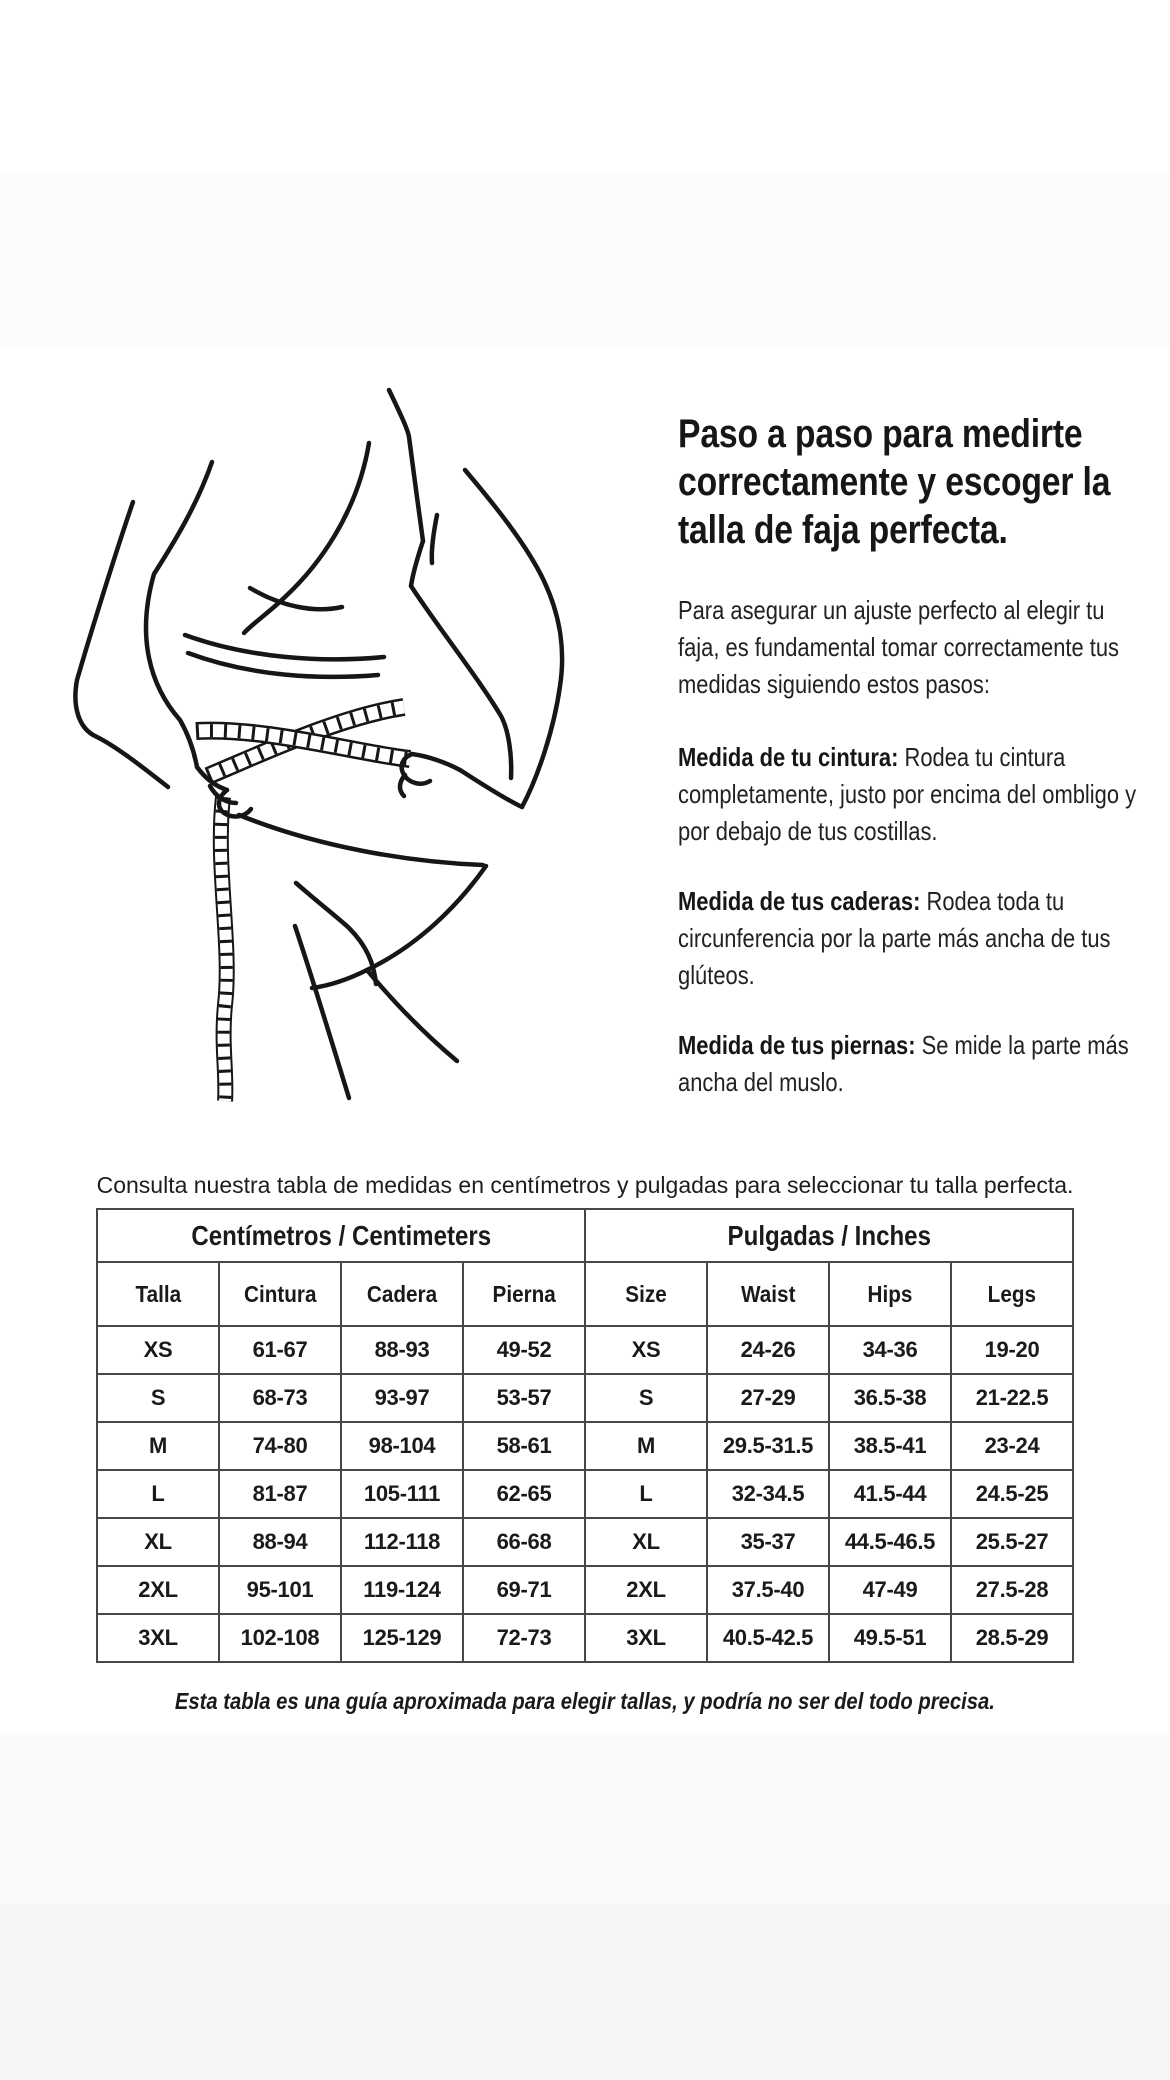 Image resolution: width=1170 pixels, height=2080 pixels. I want to click on hands, so click(328, 785).